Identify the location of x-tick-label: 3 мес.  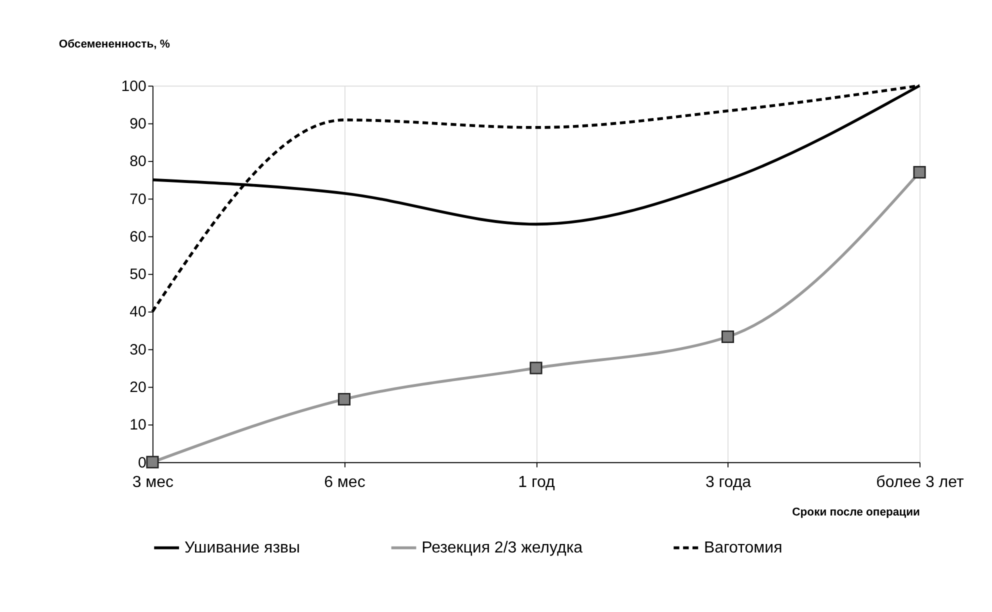
(153, 483).